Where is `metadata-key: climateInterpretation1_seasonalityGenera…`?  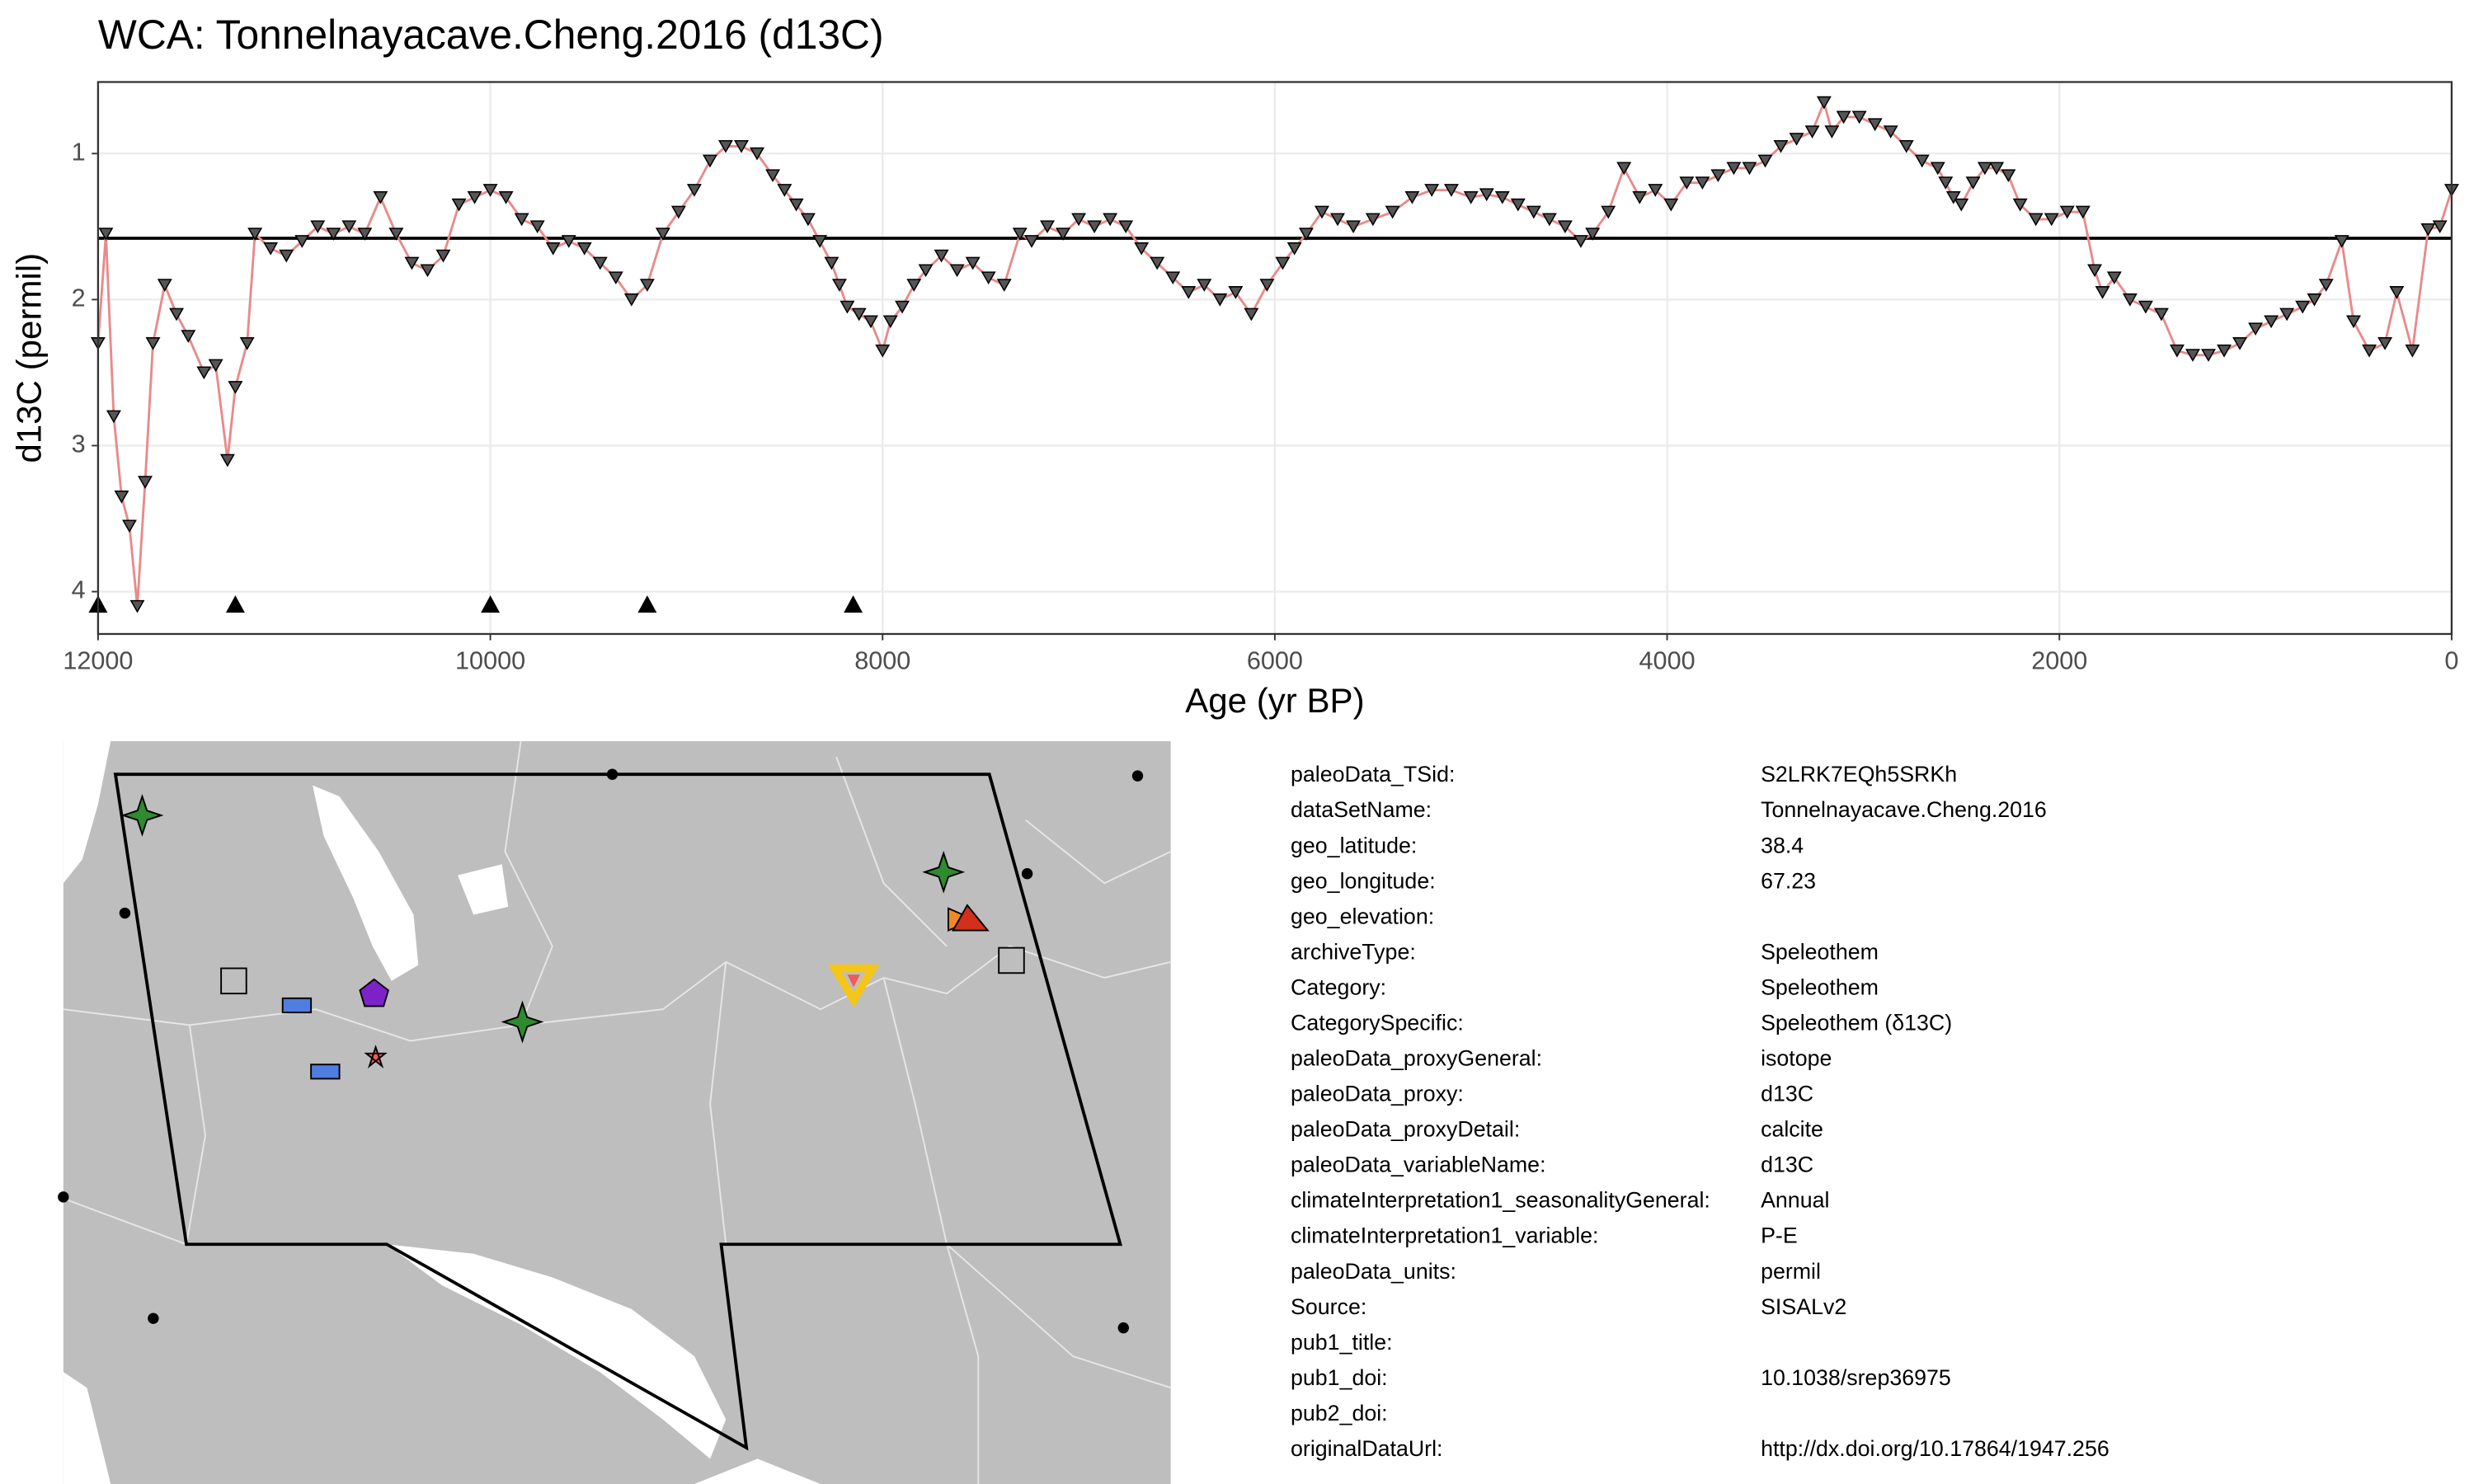 metadata-key: climateInterpretation1_seasonalityGenera… is located at coordinates (1500, 1200).